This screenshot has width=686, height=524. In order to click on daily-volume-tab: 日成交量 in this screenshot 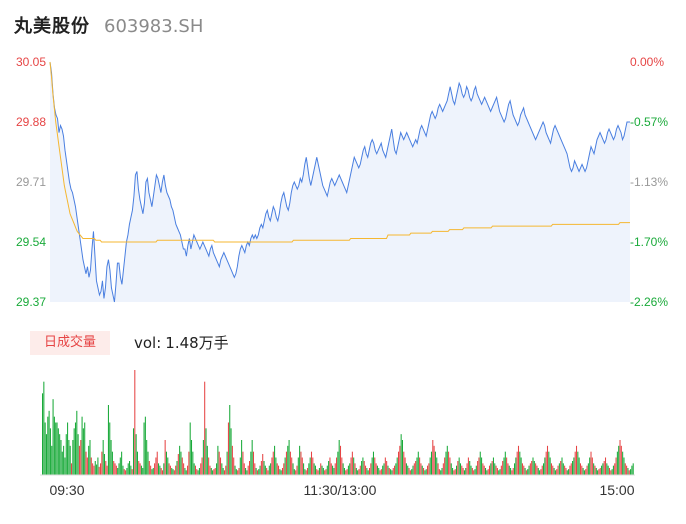, I will do `click(70, 343)`.